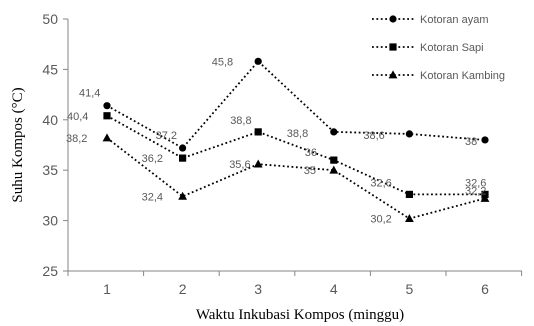 The height and width of the screenshot is (326, 534). I want to click on legend: Kotoran ayam Kotoran Sapi Kotoran Kambing, so click(438, 48).